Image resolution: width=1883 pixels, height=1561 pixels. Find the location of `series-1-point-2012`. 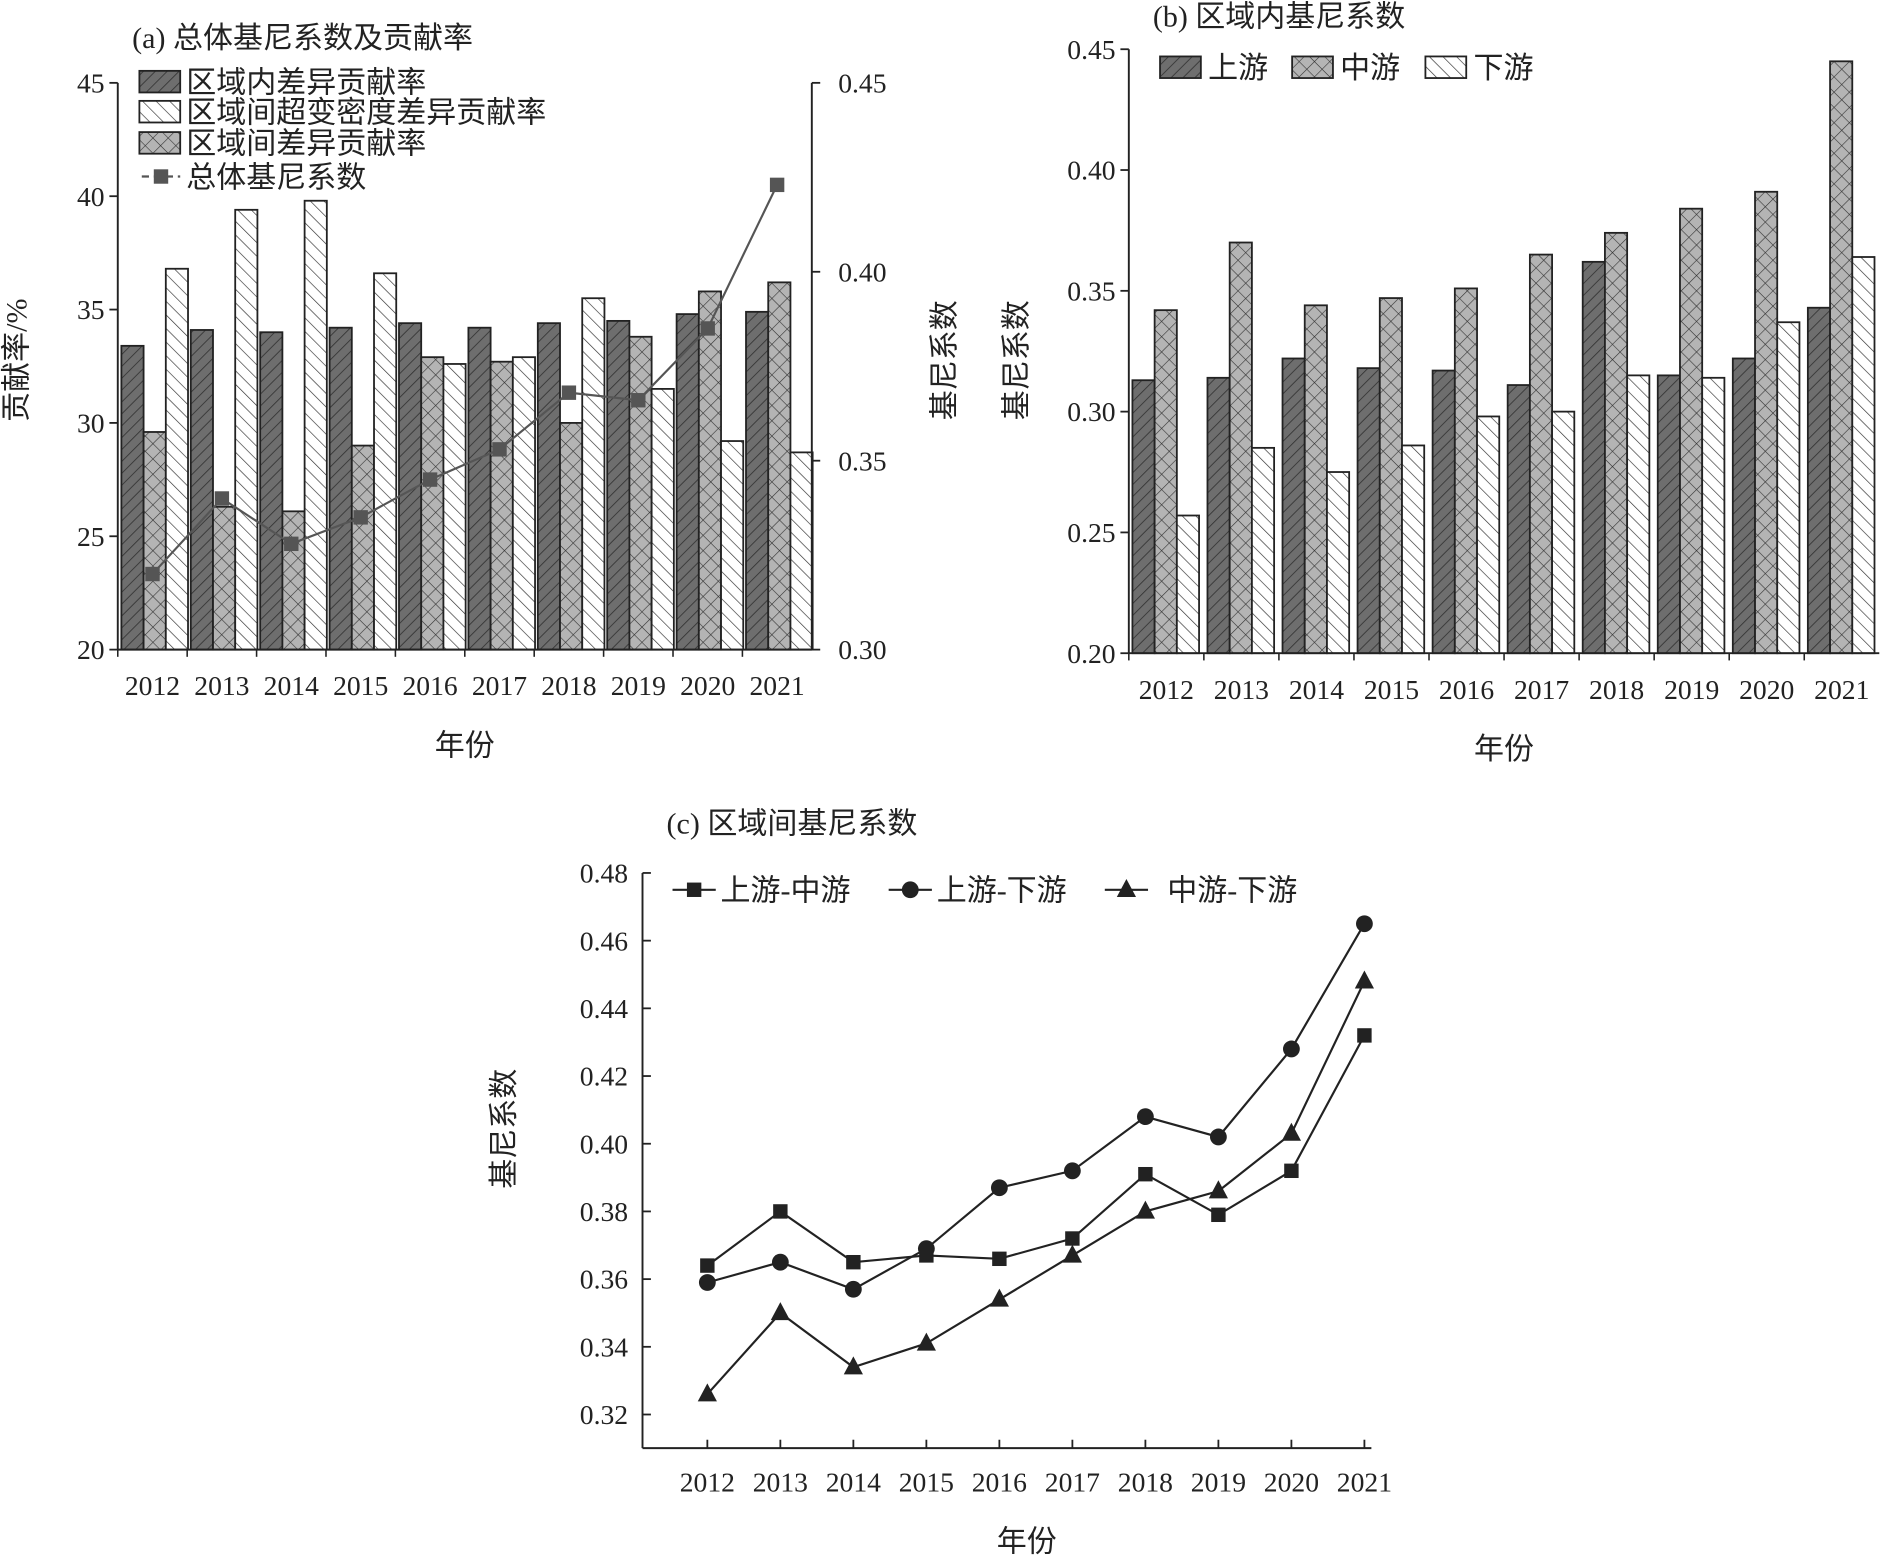

series-1-point-2012 is located at coordinates (707, 1282).